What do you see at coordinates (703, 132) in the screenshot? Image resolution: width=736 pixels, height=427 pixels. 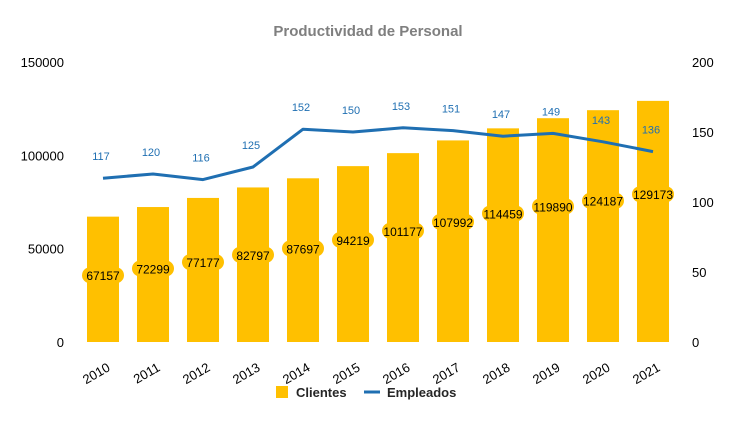 I see `right-tick-label: 150` at bounding box center [703, 132].